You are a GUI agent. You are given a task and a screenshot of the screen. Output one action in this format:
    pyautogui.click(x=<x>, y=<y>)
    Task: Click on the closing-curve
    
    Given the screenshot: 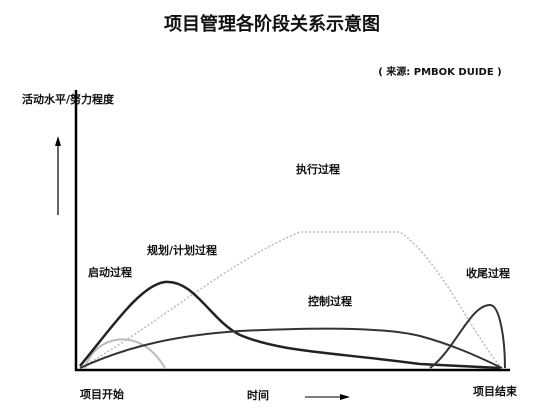 What is the action you would take?
    pyautogui.click(x=467, y=336)
    